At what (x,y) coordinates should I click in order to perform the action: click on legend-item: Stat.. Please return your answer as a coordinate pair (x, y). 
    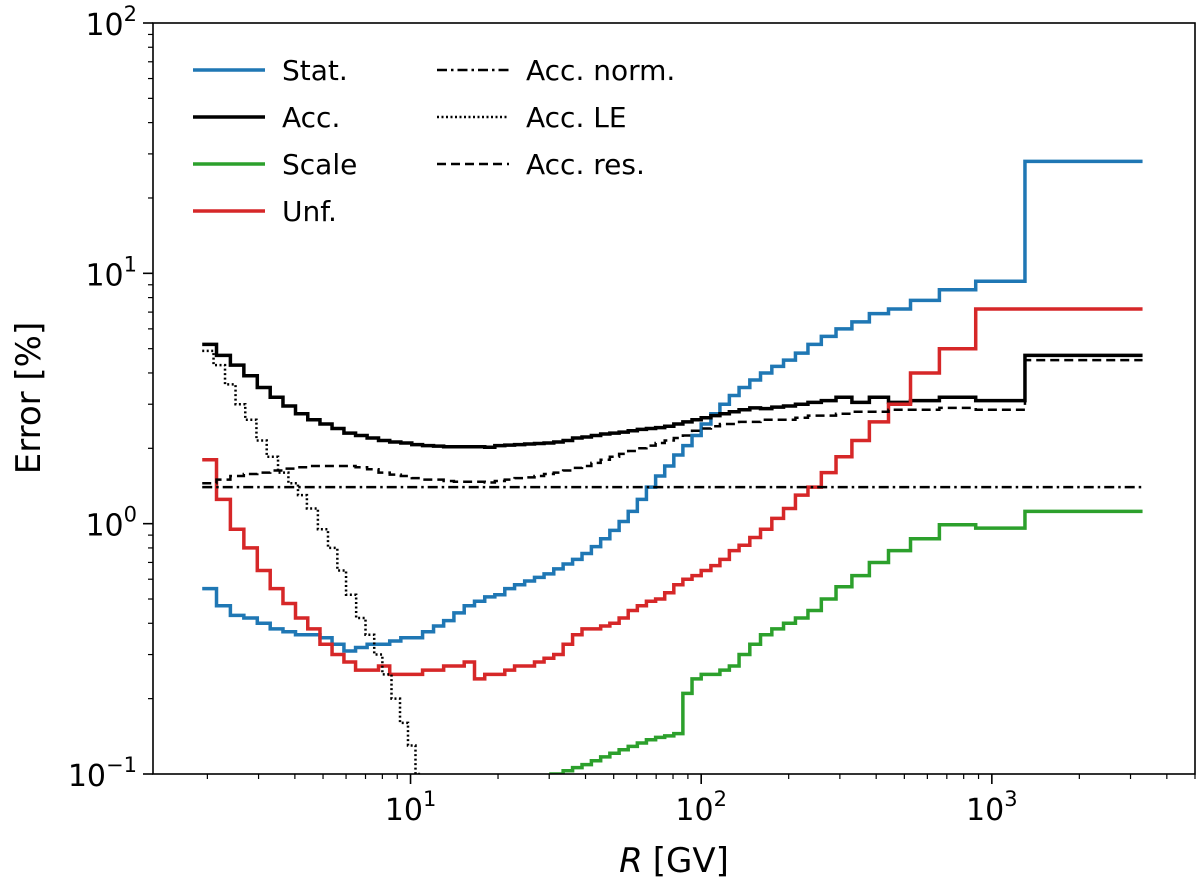
    Looking at the image, I should click on (270, 70).